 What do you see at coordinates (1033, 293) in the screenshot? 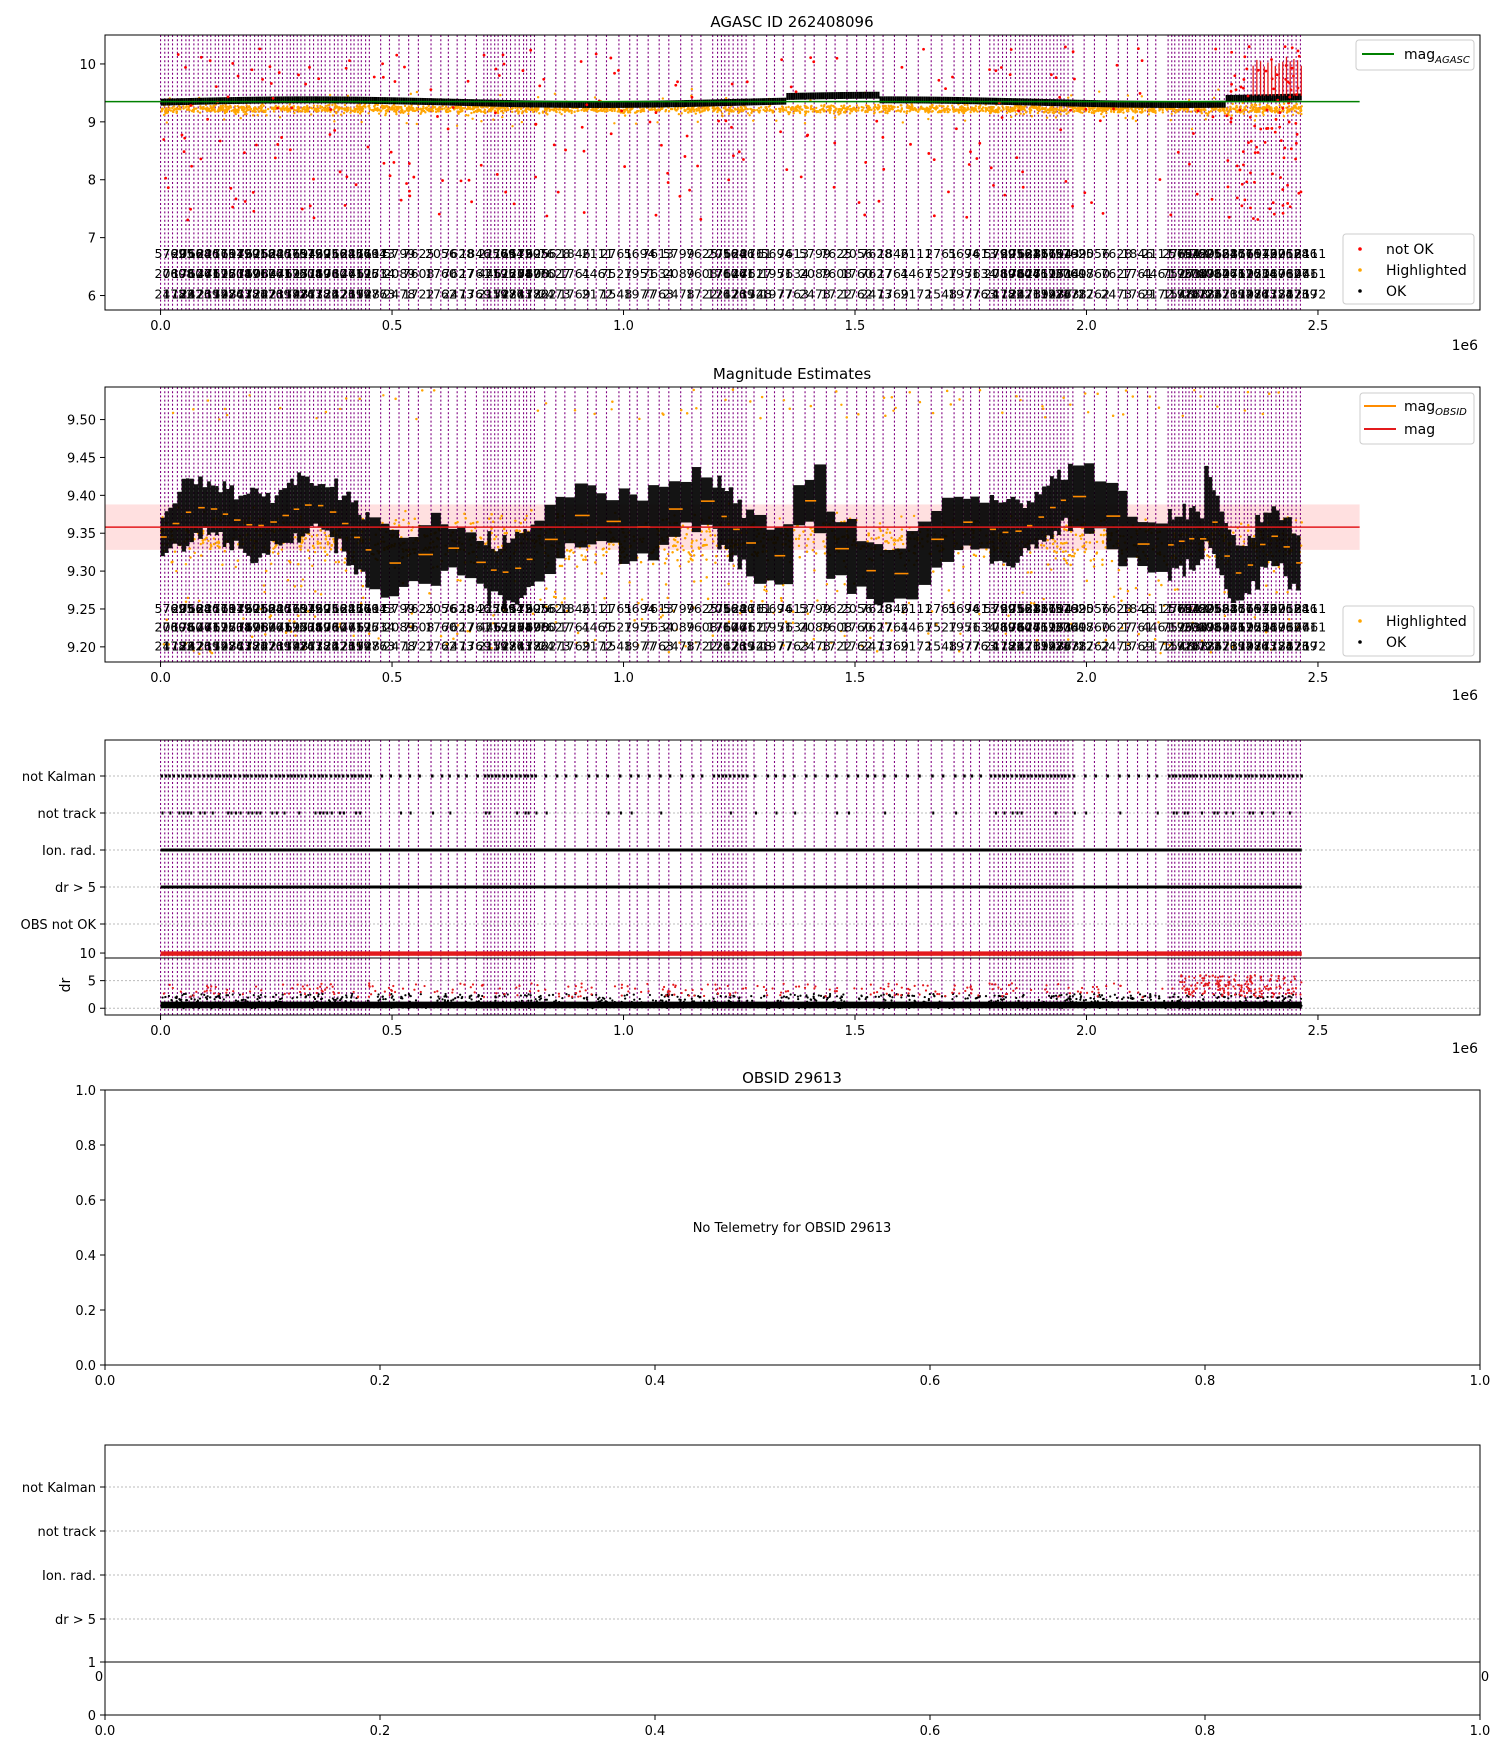
I see `obsid-label: 1769` at bounding box center [1033, 293].